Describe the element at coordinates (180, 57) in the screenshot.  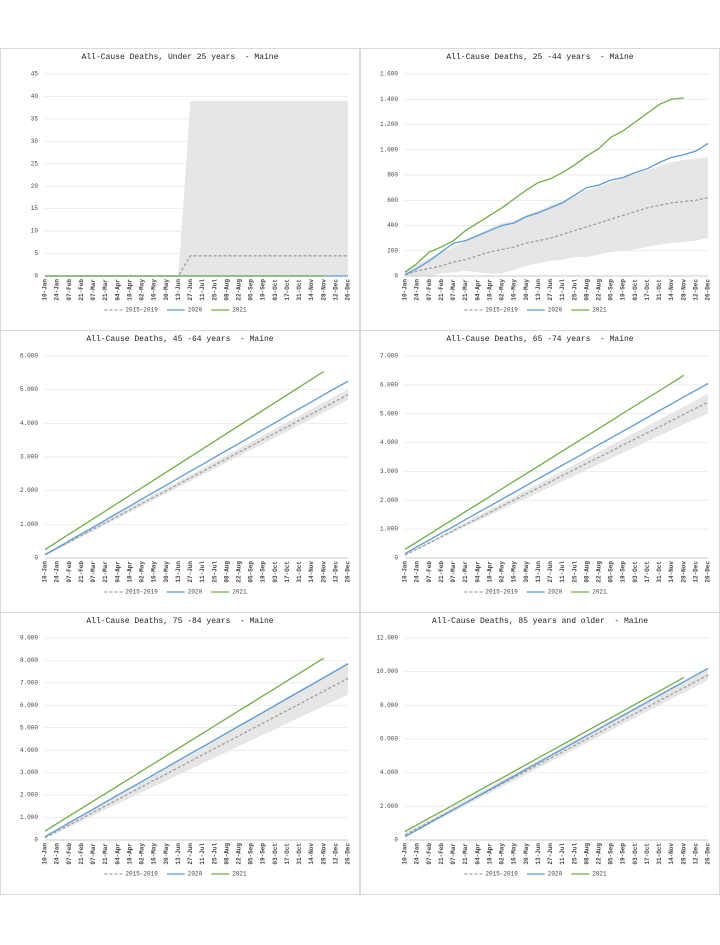
I see `chart-title: All-Cause Deaths, Under 25 years - Maine` at that location.